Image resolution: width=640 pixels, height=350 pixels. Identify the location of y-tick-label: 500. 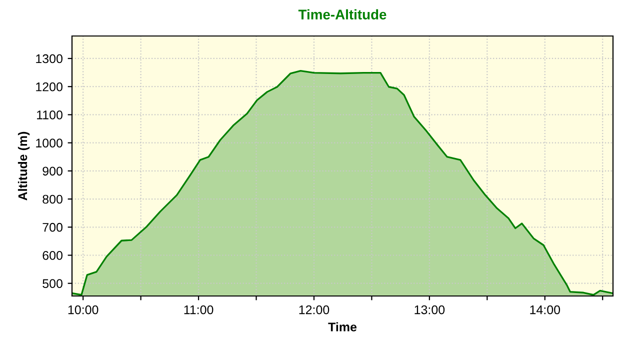
(52, 283).